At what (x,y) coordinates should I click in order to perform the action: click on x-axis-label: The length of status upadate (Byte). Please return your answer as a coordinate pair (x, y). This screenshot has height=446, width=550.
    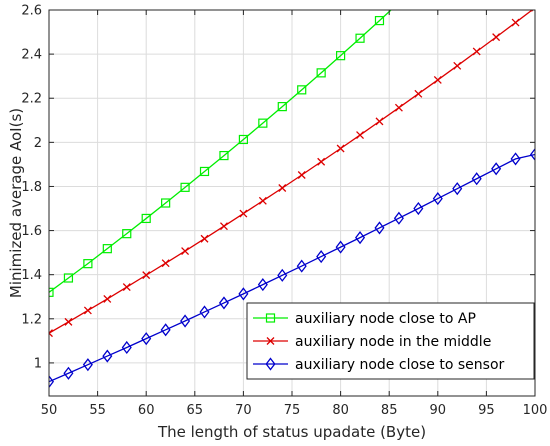
    Looking at the image, I should click on (291, 432).